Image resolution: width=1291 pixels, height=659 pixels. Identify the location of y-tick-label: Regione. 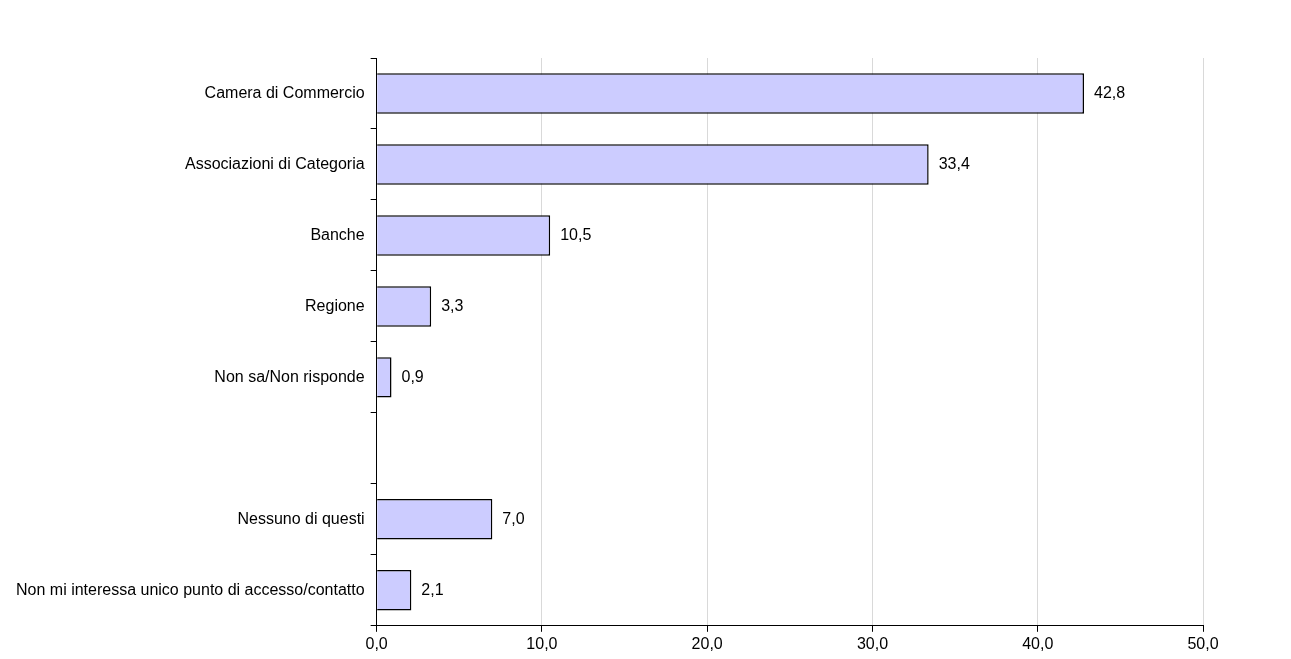
(335, 305).